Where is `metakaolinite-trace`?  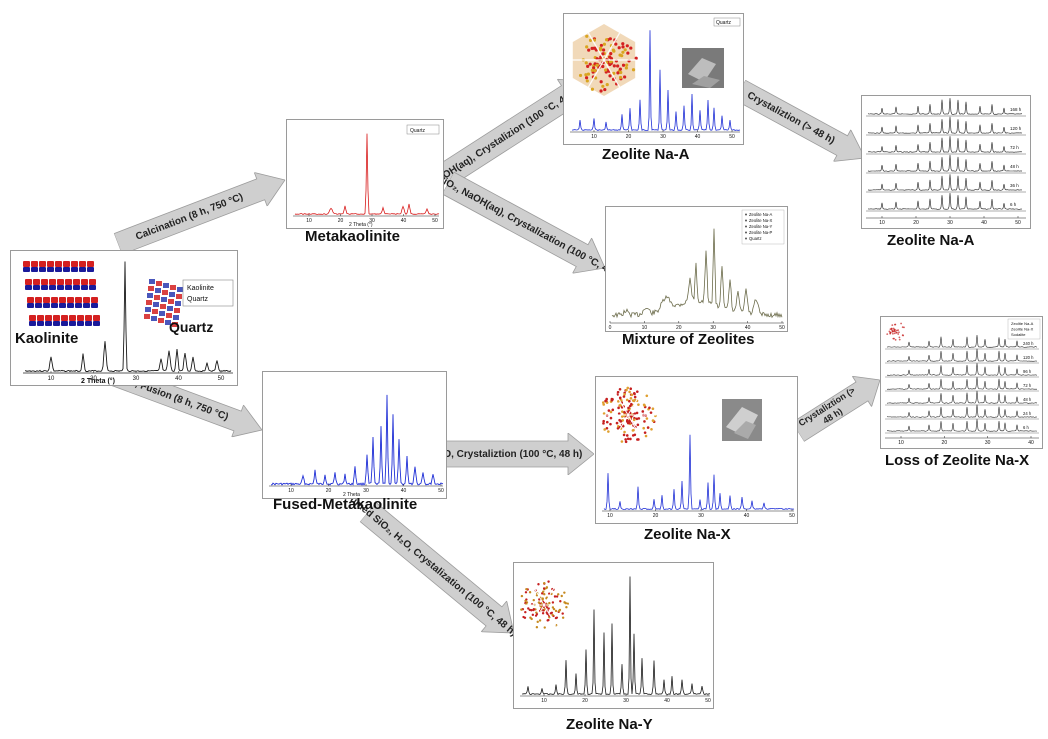
metakaolinite-trace is located at coordinates (367, 174).